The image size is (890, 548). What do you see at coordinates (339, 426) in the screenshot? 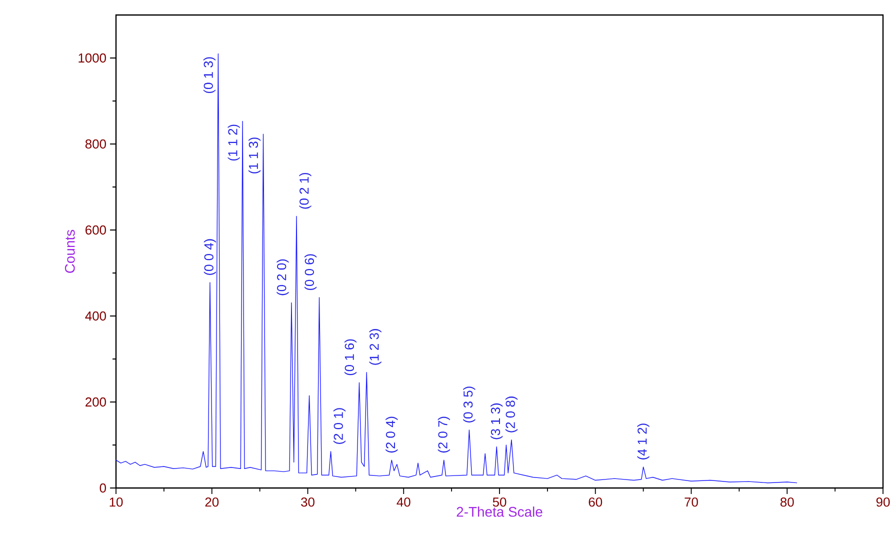
I see `annotation: (2 0 1)` at bounding box center [339, 426].